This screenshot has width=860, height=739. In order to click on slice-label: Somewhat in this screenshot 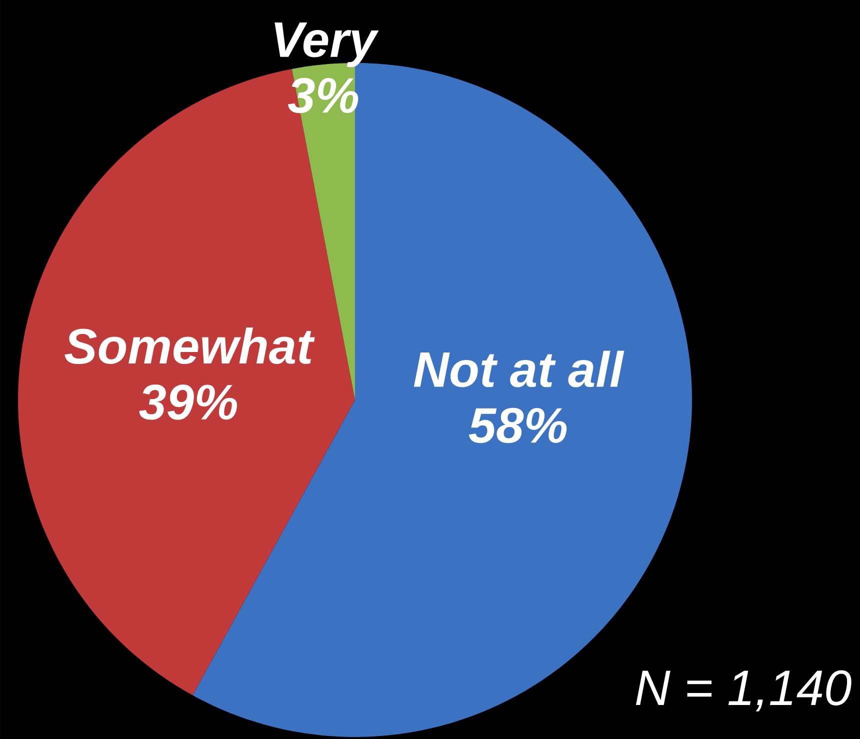, I will do `click(189, 345)`.